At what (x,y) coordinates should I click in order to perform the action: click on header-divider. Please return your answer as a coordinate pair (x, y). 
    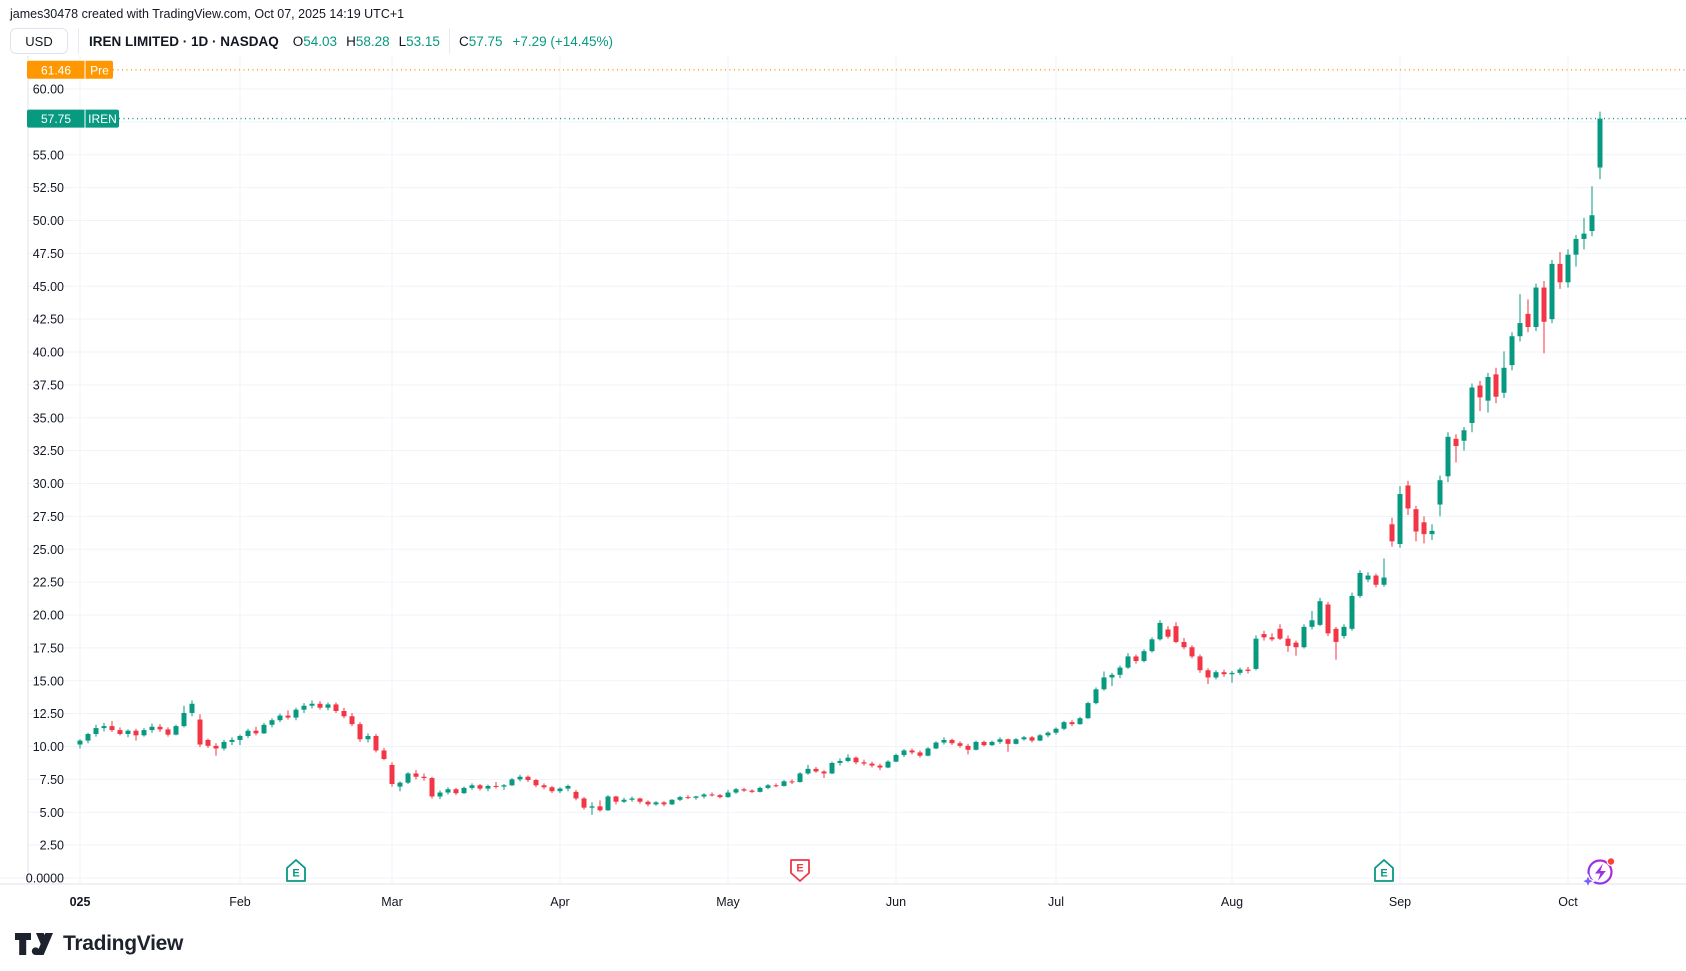
    Looking at the image, I should click on (78, 41).